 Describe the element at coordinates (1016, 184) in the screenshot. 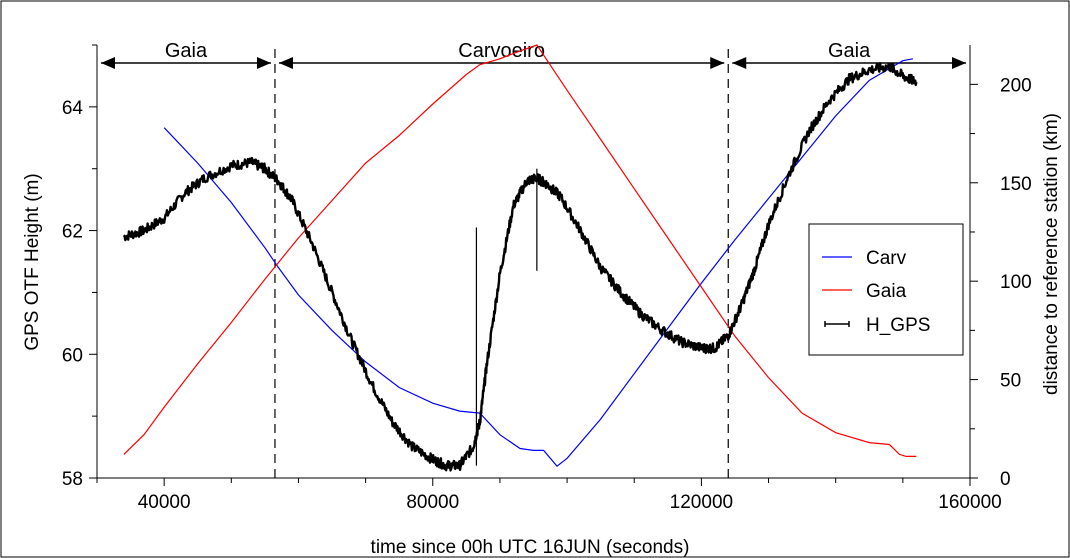

I see `y-right-tick-label: 150` at that location.